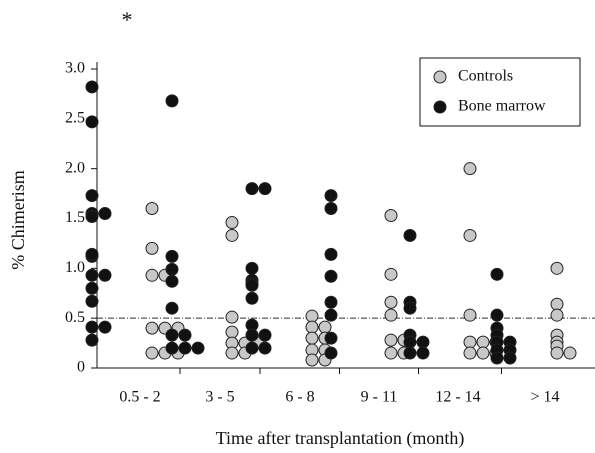  I want to click on y-axis-label: % Chimerism, so click(18, 220).